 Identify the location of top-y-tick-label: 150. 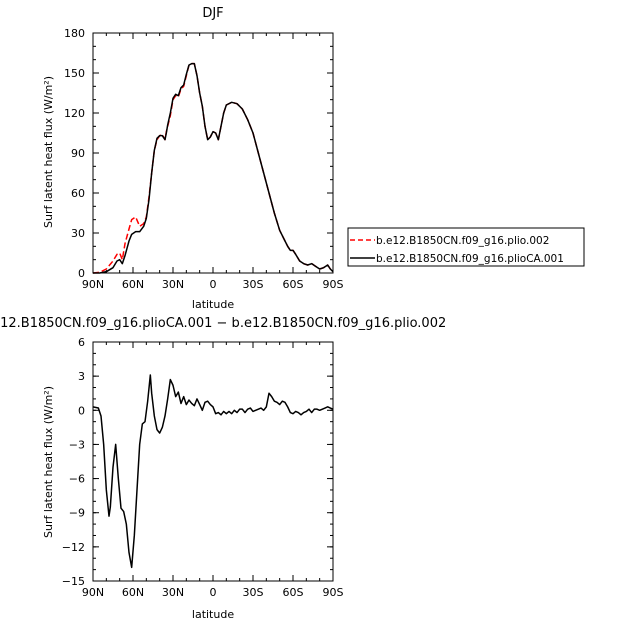
(74, 73).